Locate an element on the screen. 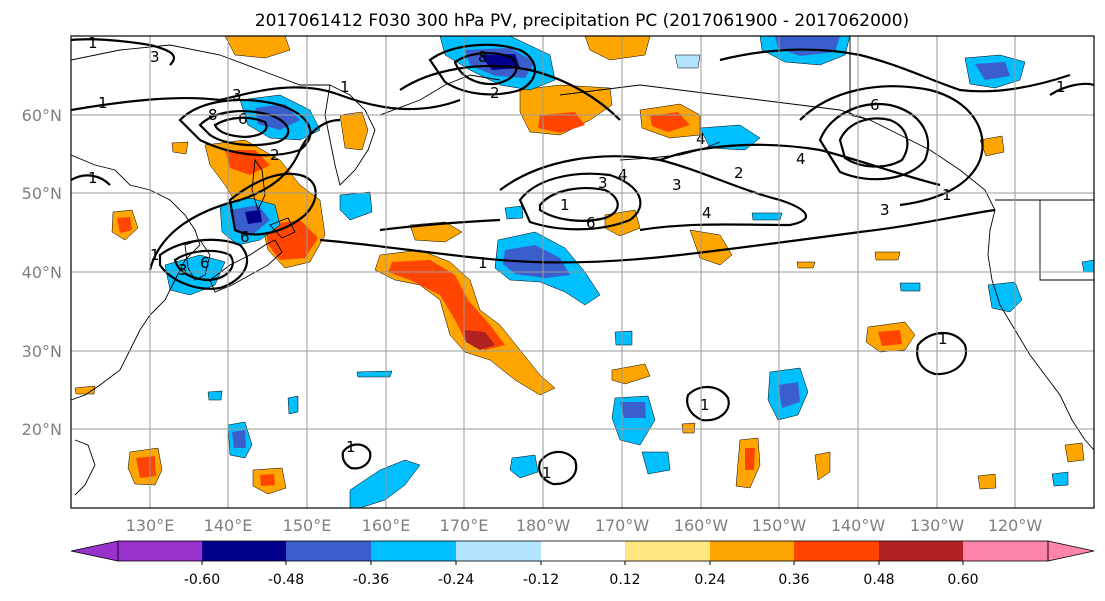  siberia-coastline is located at coordinates (286, 80).